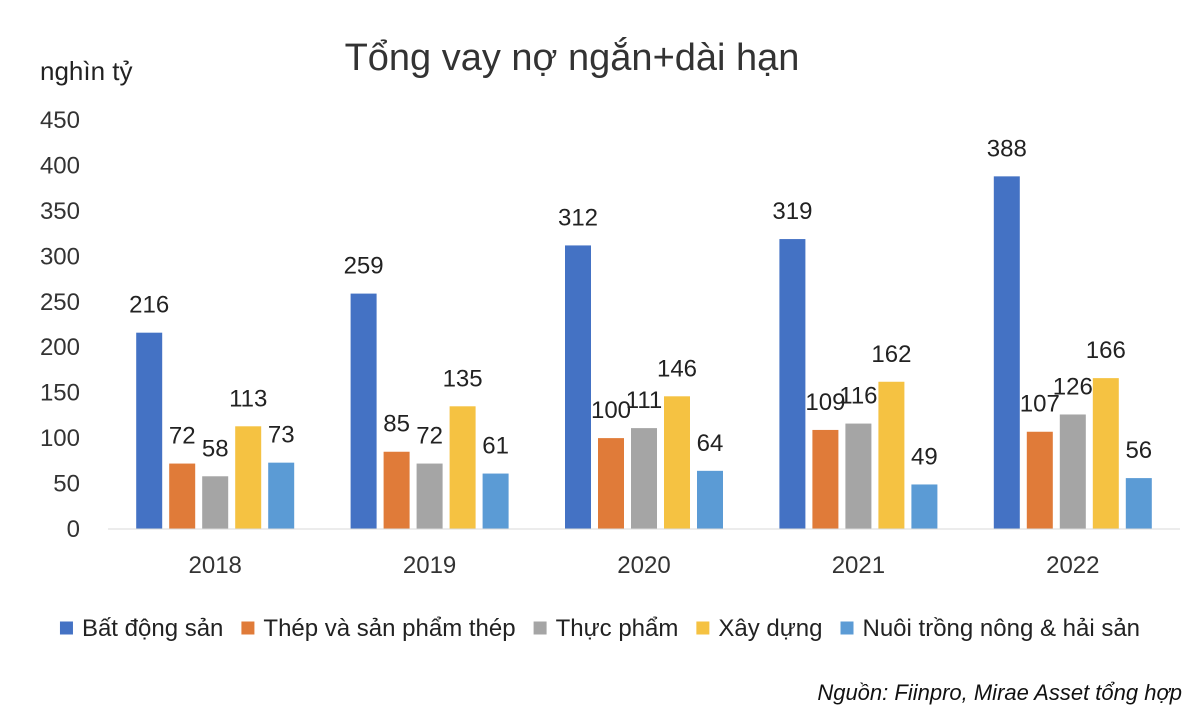 The width and height of the screenshot is (1200, 711). I want to click on data-label: 107, so click(1040, 404).